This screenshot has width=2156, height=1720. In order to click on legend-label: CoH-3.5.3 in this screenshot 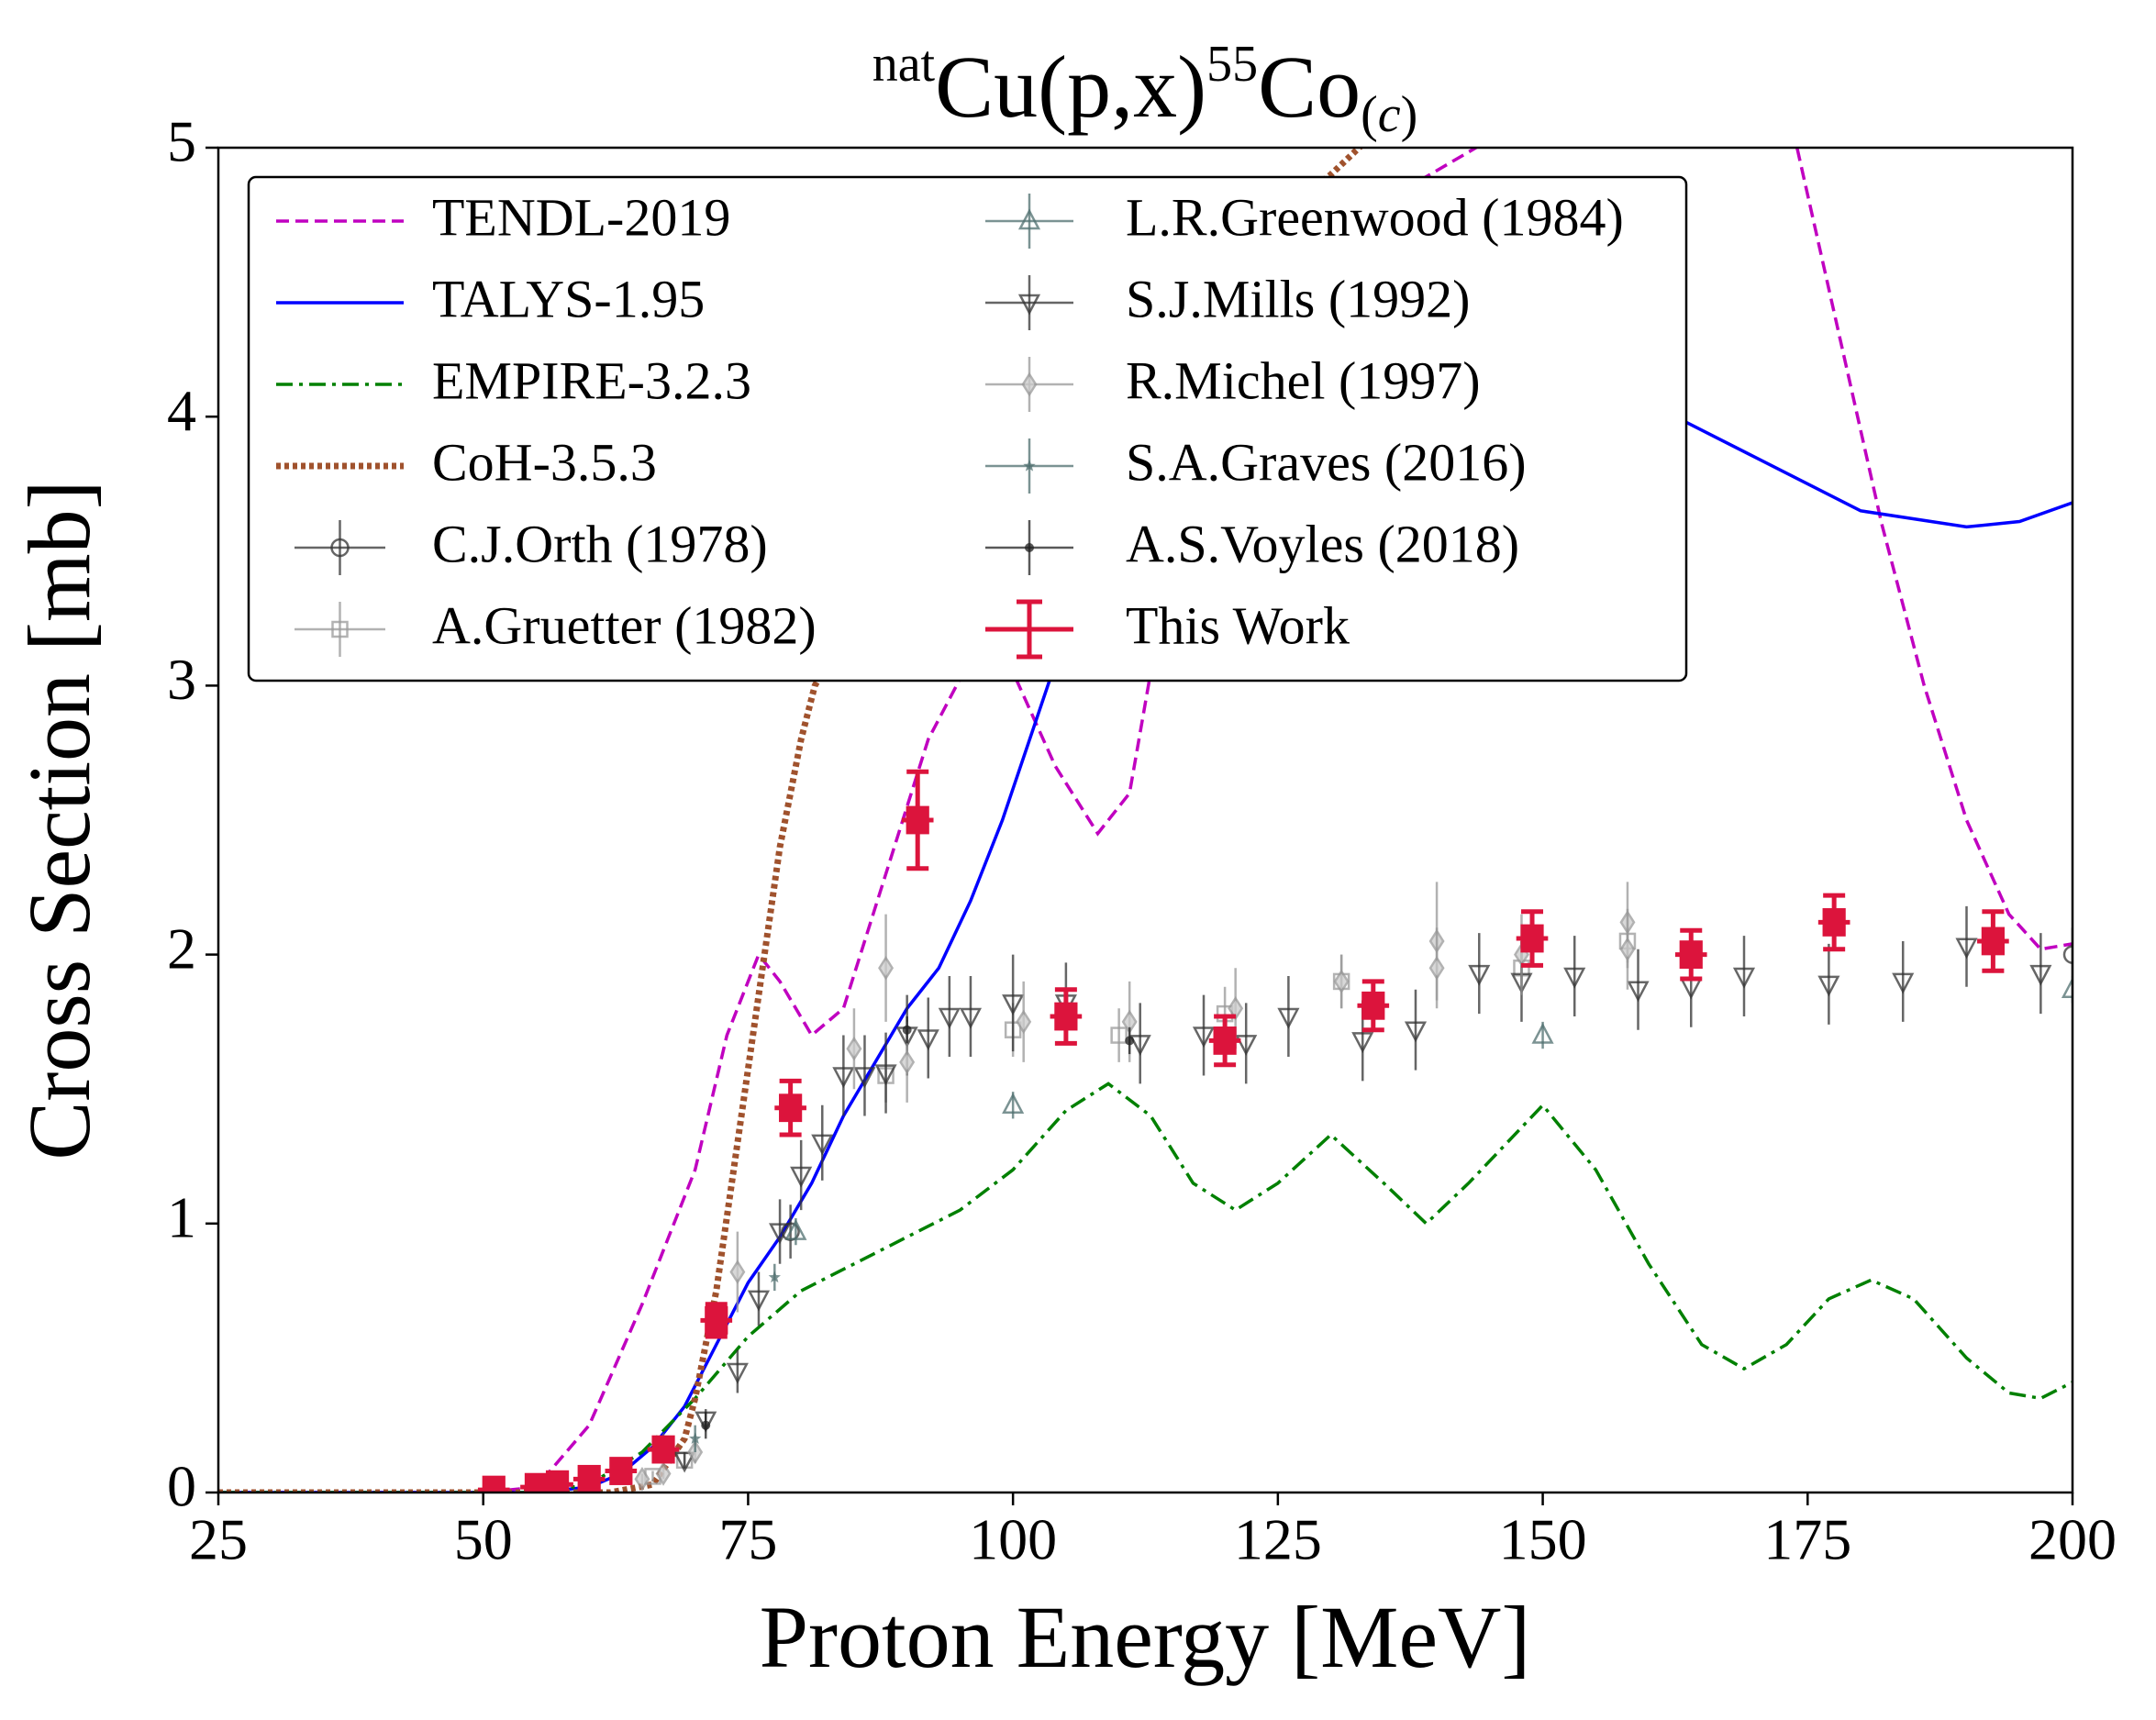, I will do `click(545, 462)`.